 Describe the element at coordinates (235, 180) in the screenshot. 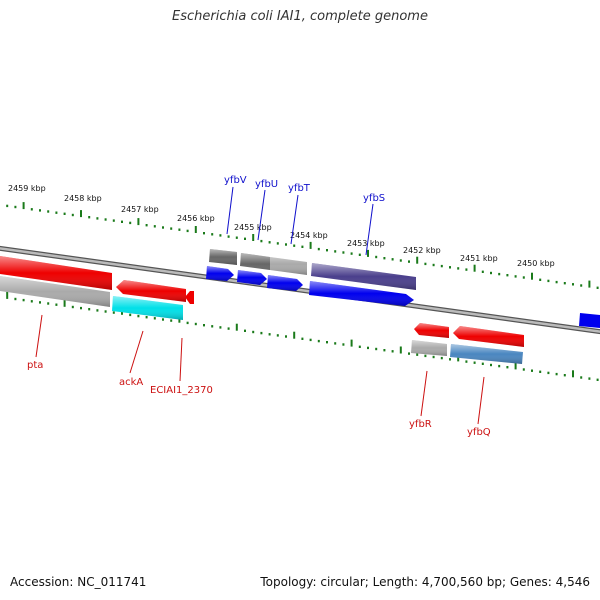

I see `label-yfbV: yfbV` at that location.